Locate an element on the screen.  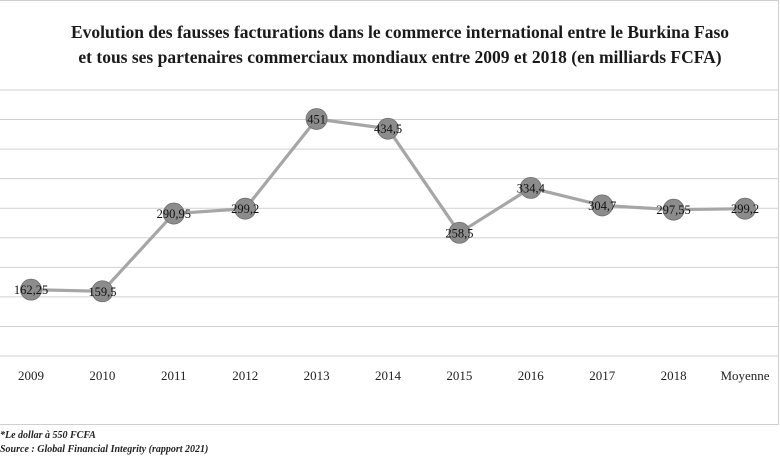
data-point-2017 is located at coordinates (602, 205).